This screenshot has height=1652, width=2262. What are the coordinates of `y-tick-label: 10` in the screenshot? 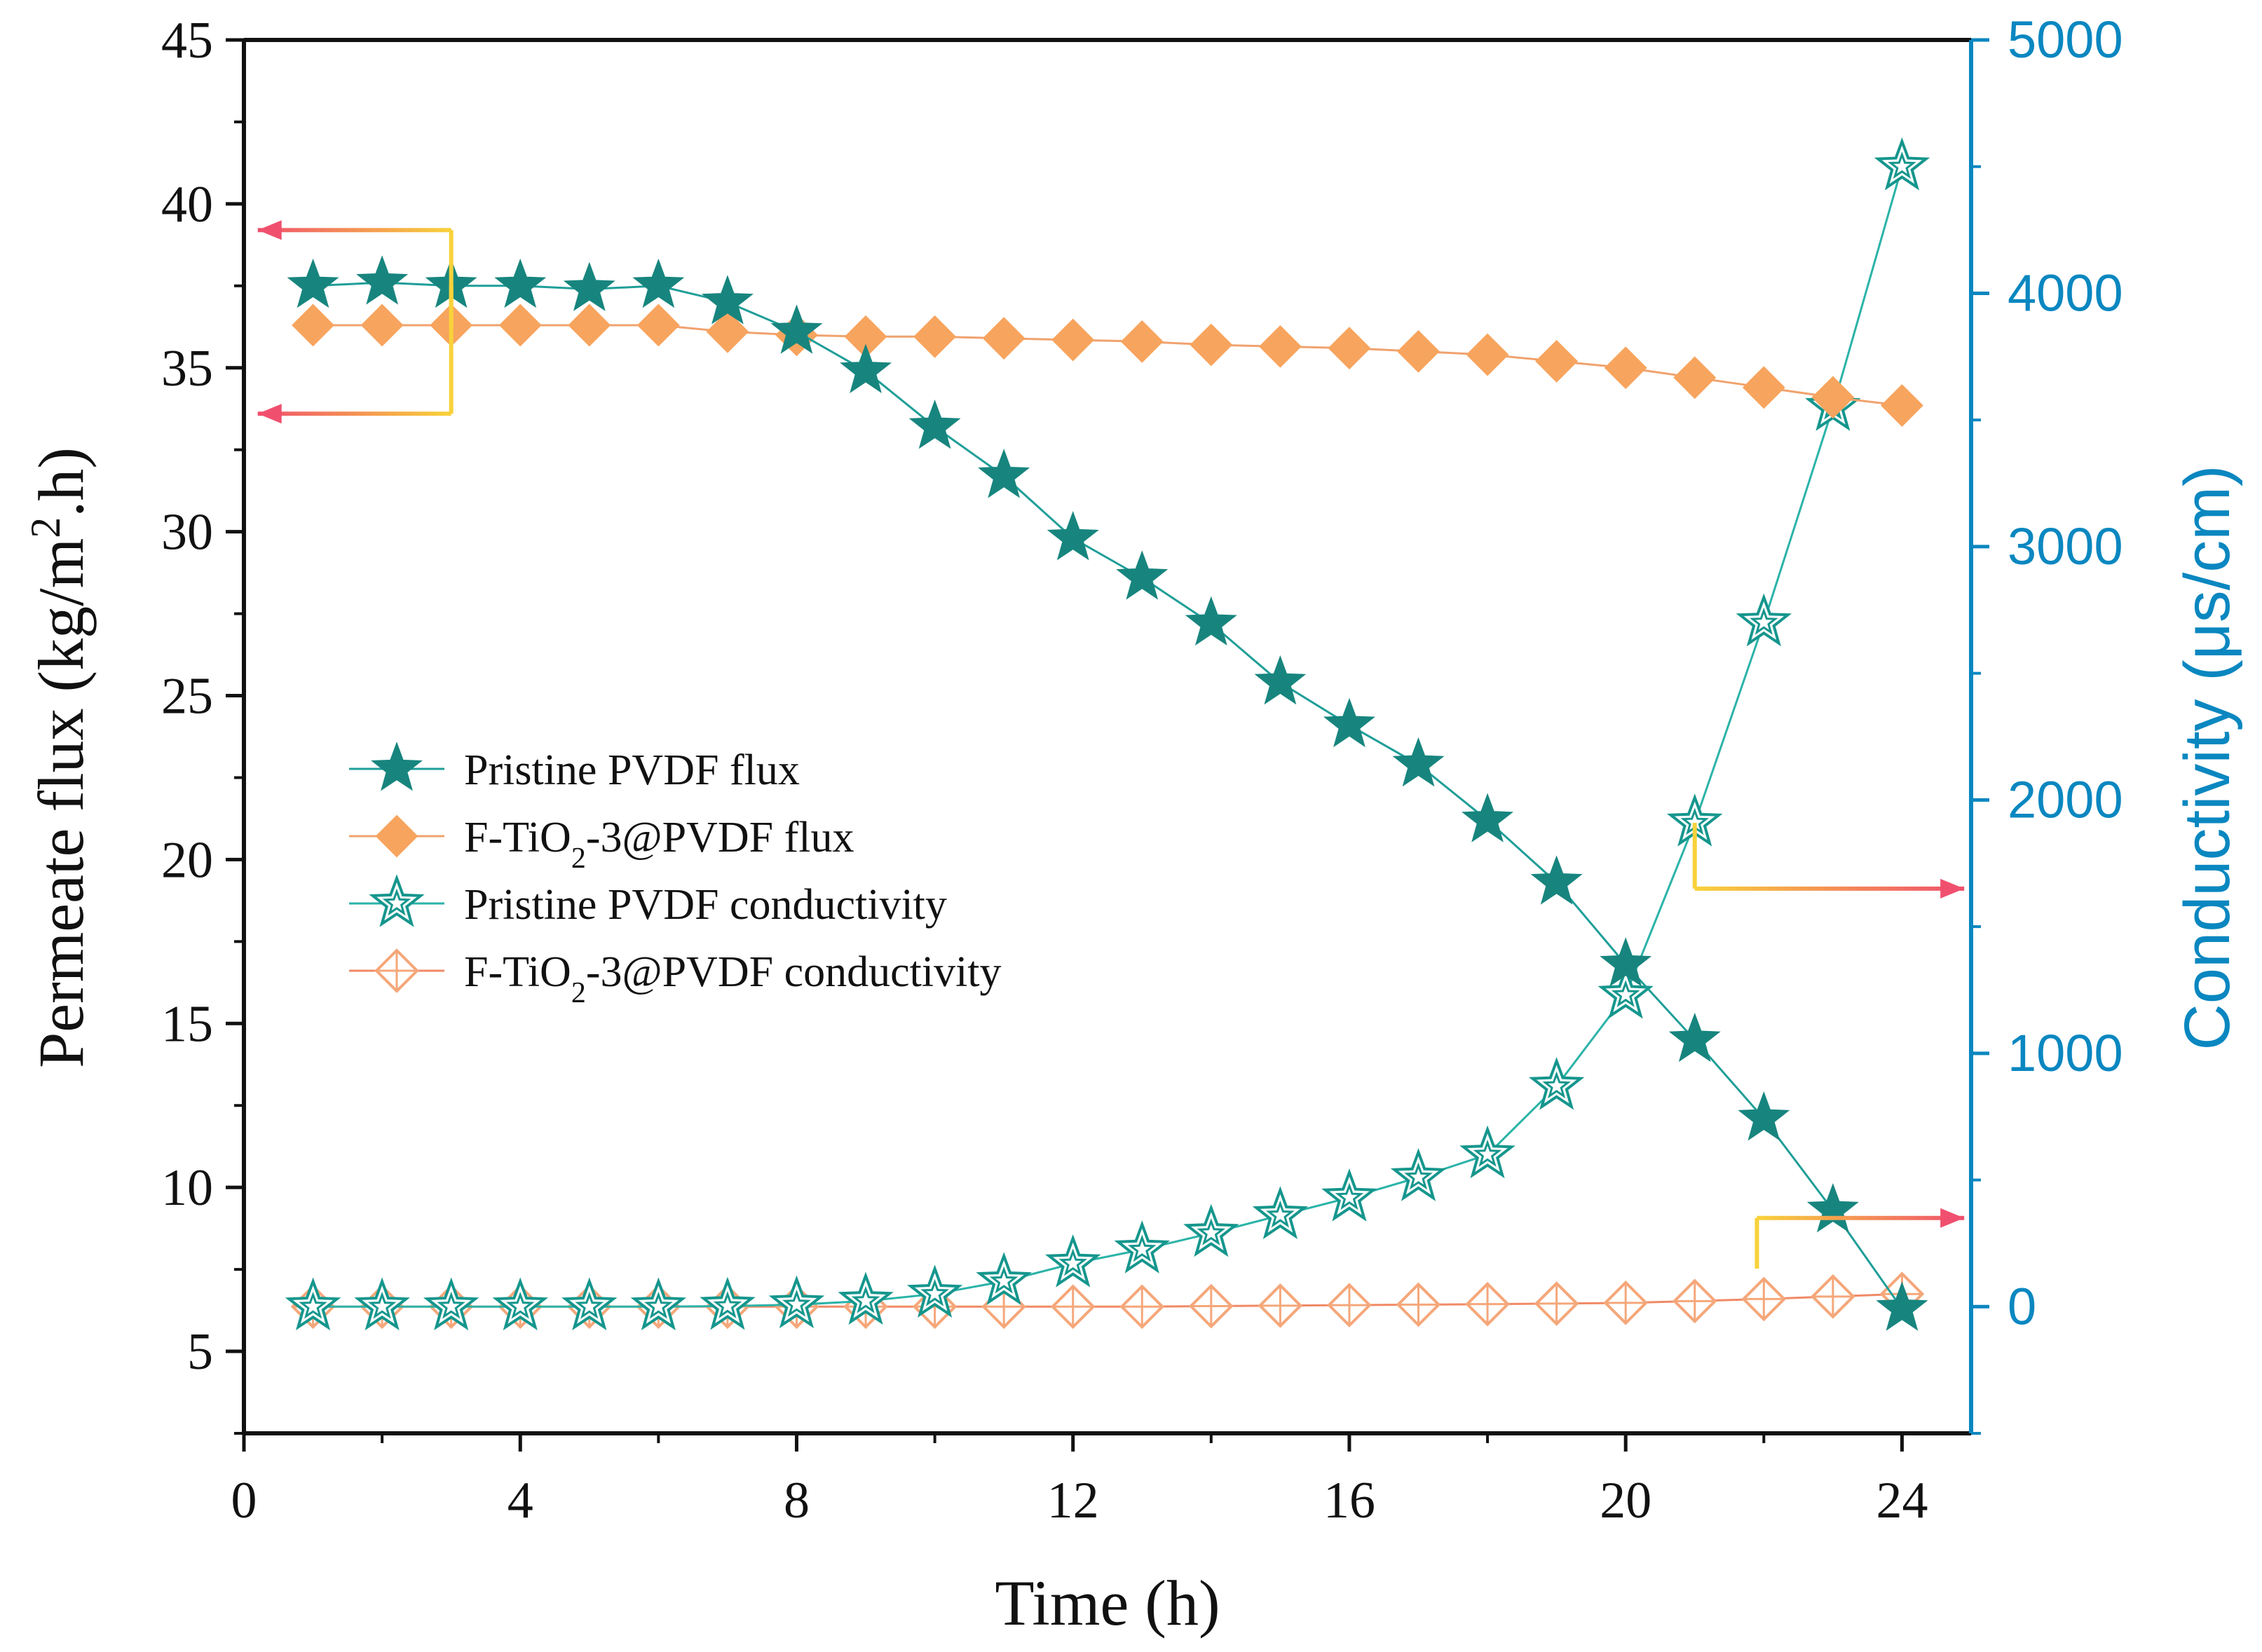 It's located at (187, 1188).